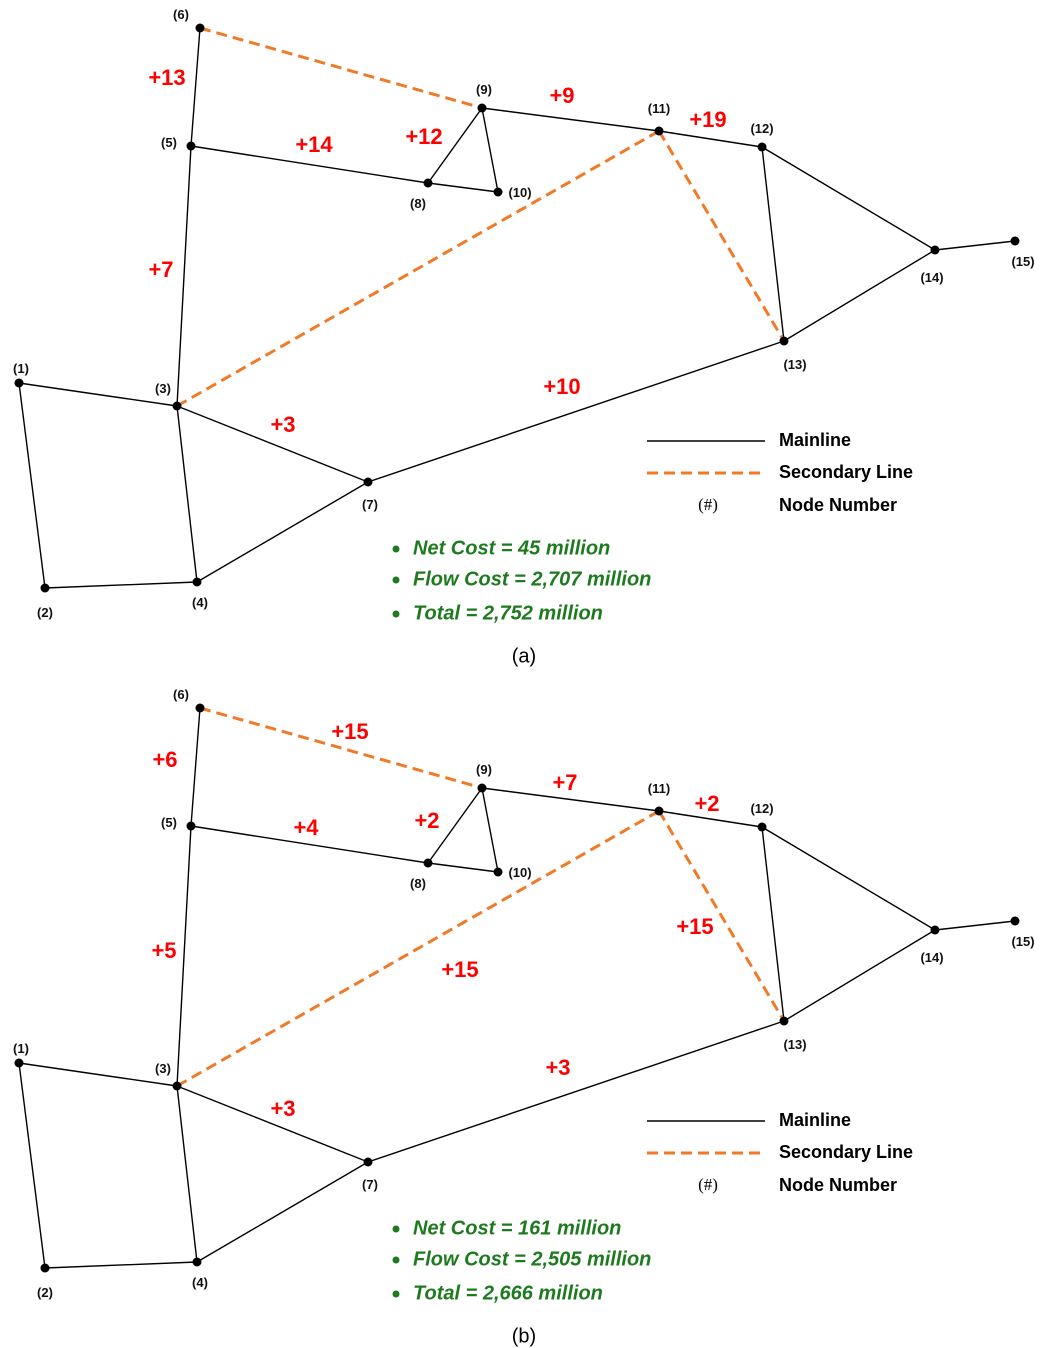 The height and width of the screenshot is (1348, 1040). I want to click on node-label-8: (8), so click(418, 883).